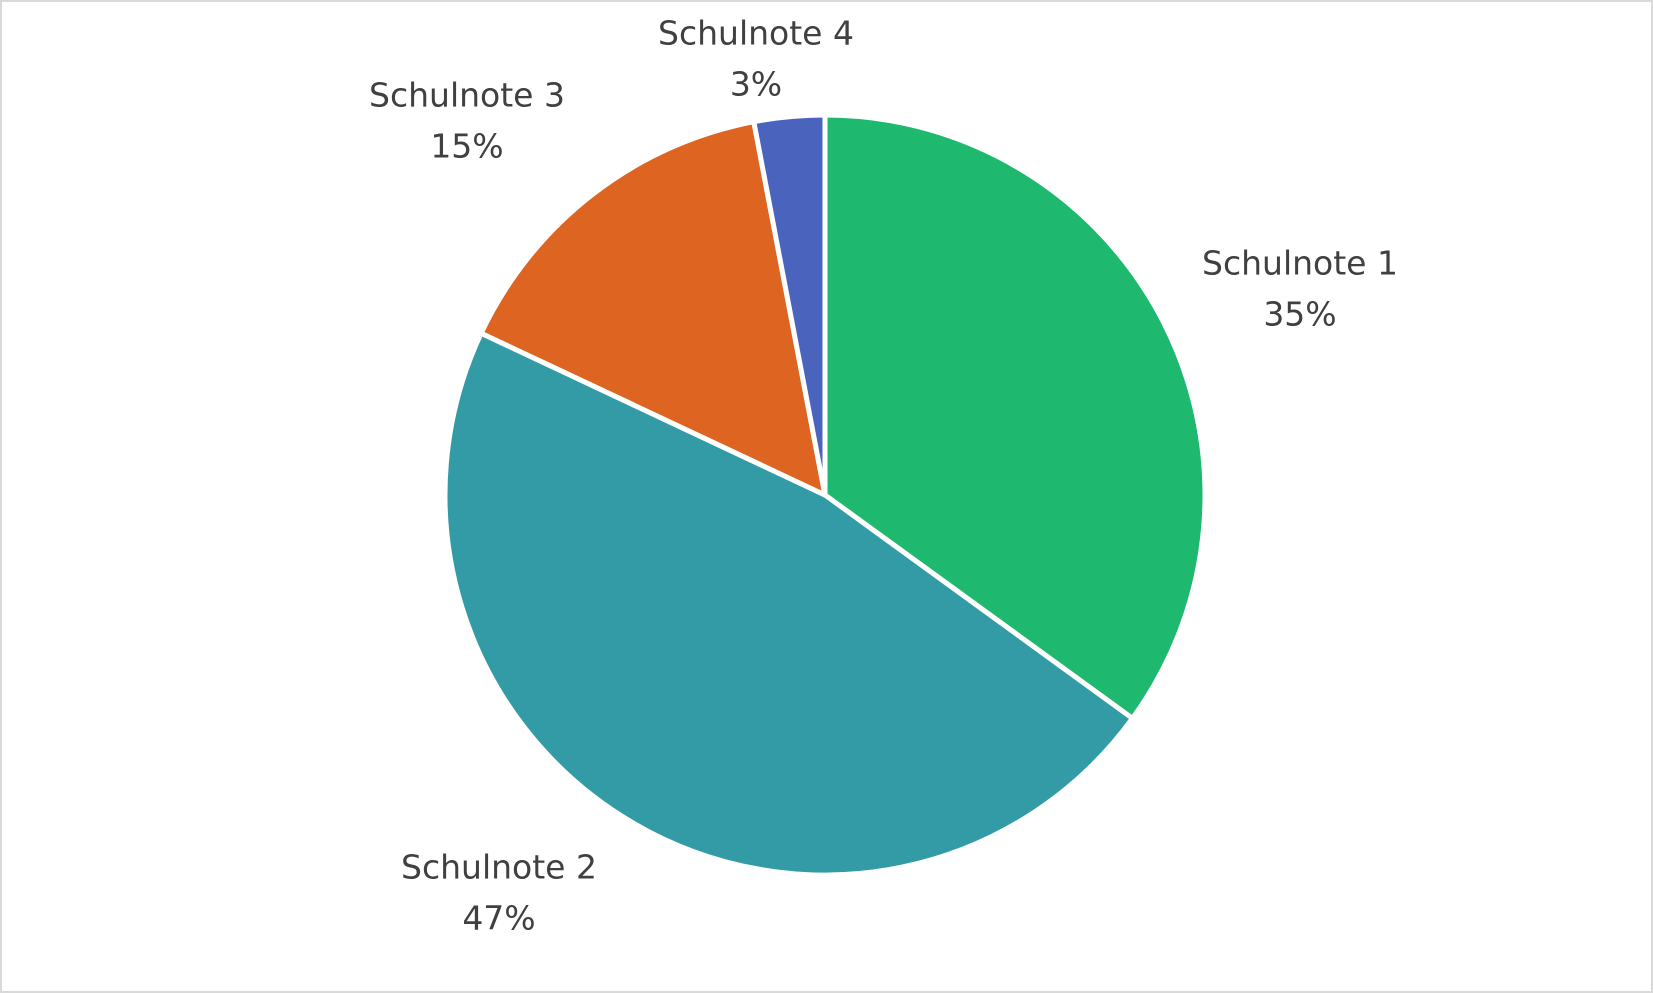 Image resolution: width=1653 pixels, height=993 pixels. Describe the element at coordinates (498, 918) in the screenshot. I see `slice-value-label: 47%` at that location.